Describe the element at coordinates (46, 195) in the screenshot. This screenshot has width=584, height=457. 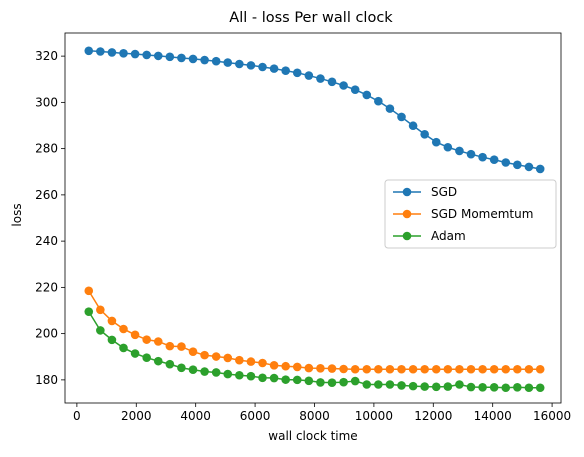
I see `y-tick-label: 260` at that location.